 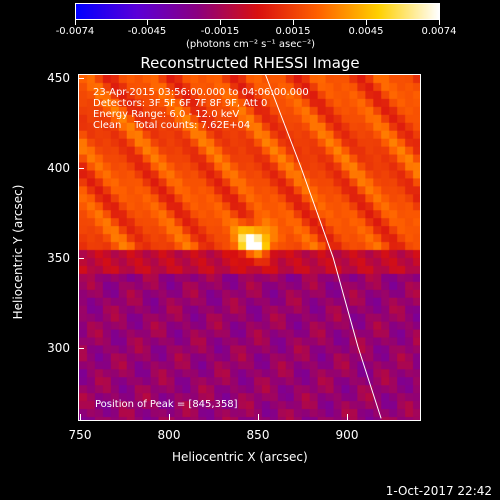 What do you see at coordinates (251, 44) in the screenshot?
I see `colorbar-units: (photons cm⁻² s⁻¹ asec⁻²)` at bounding box center [251, 44].